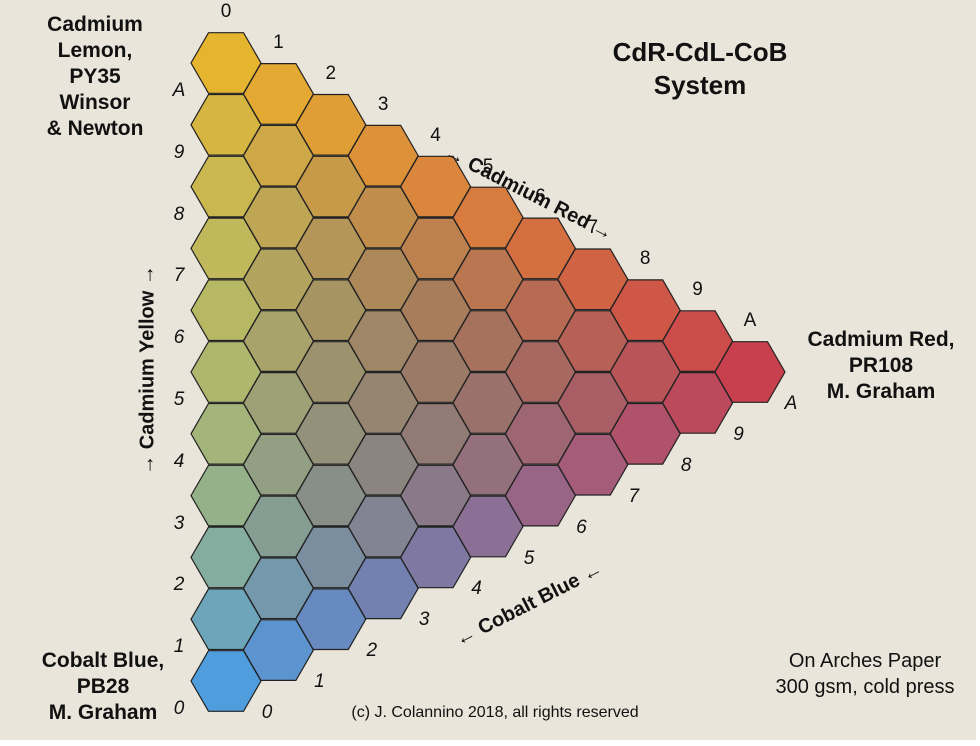  What do you see at coordinates (700, 69) in the screenshot?
I see `chart-title: CdR-CdL-CoB System` at bounding box center [700, 69].